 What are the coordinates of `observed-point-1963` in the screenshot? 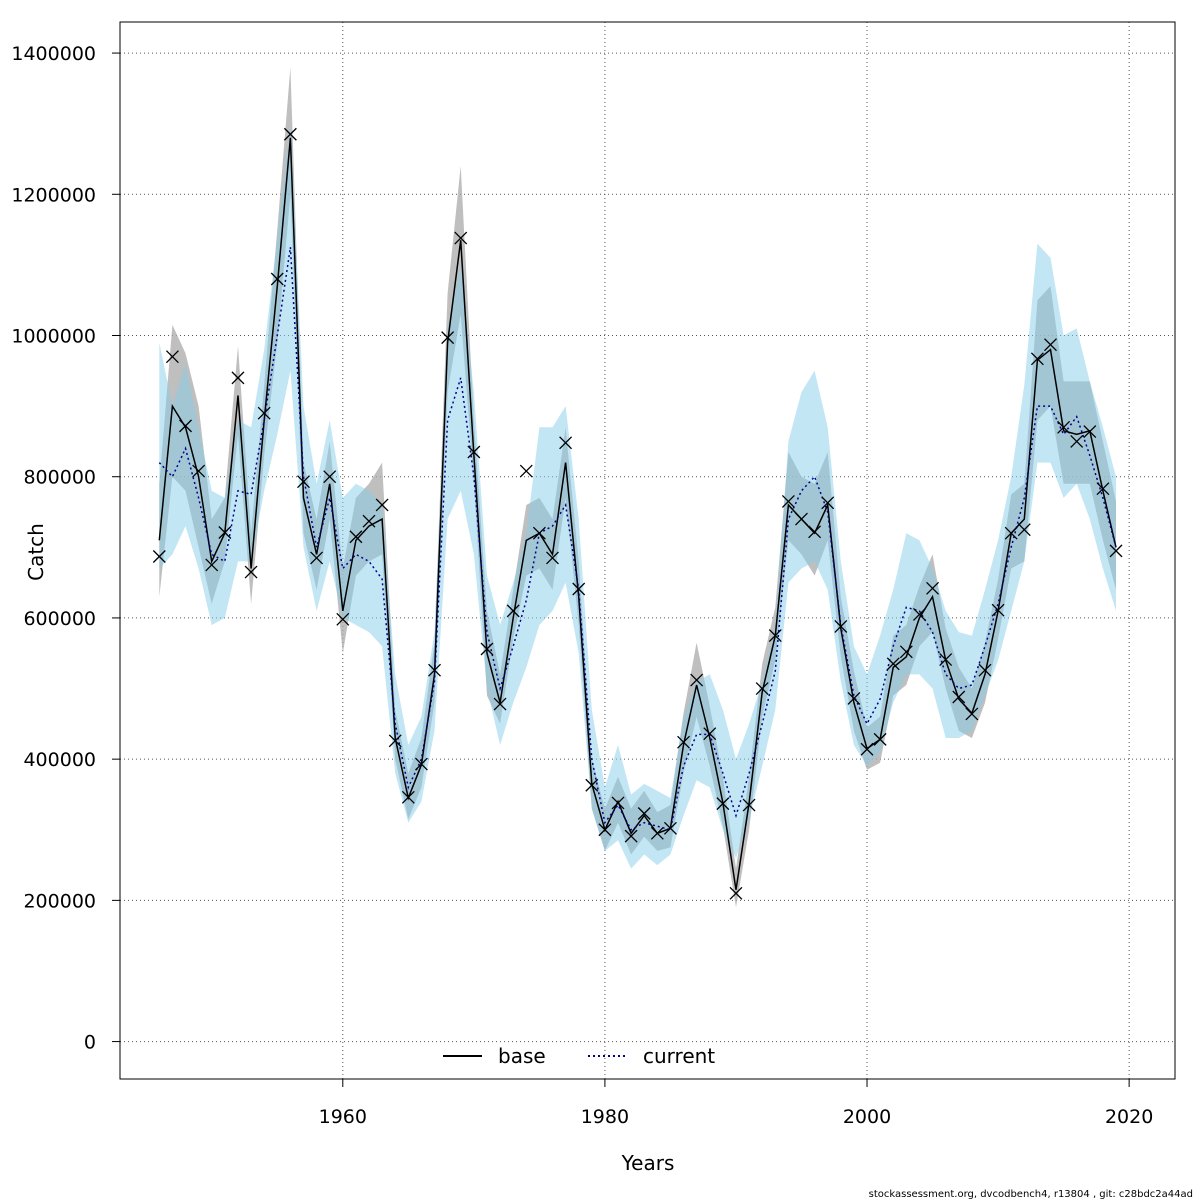 It's located at (382, 505).